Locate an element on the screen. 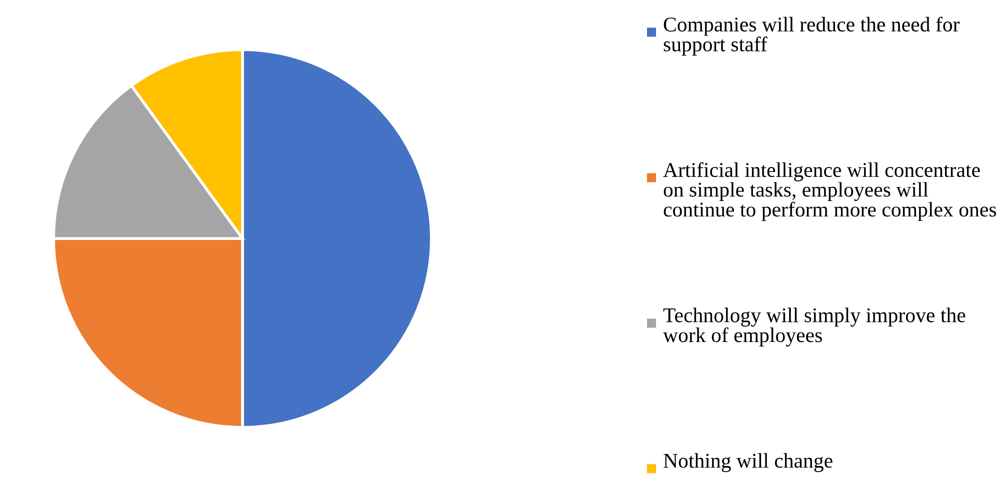 The width and height of the screenshot is (1000, 477). legend-label: Technology will simply improve the work of employees is located at coordinates (814, 327).